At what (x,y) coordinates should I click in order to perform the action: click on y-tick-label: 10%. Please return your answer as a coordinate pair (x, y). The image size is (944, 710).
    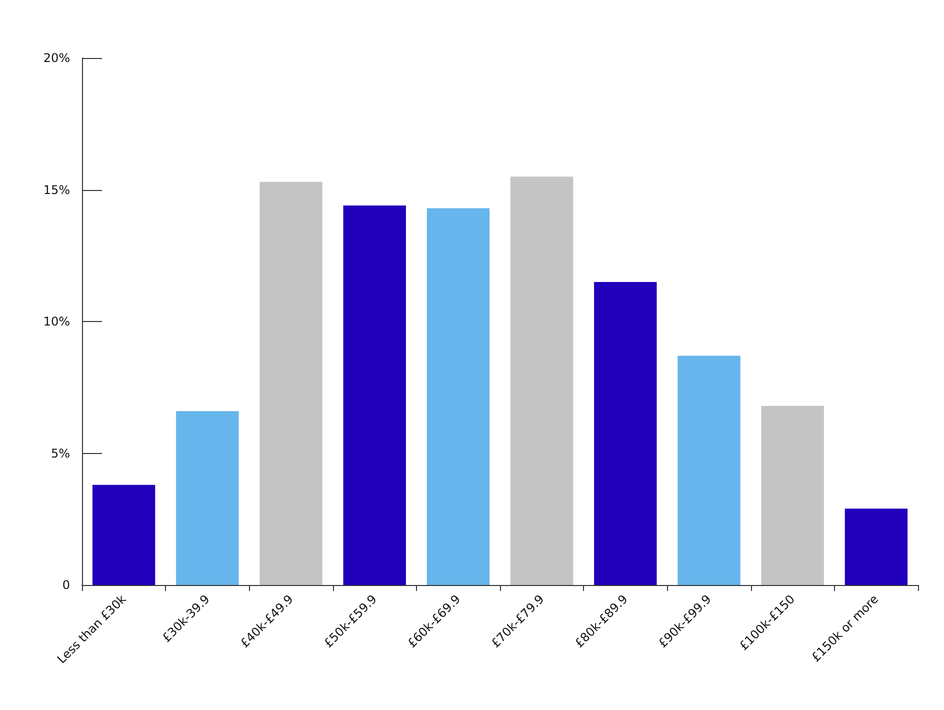
    Looking at the image, I should click on (56, 321).